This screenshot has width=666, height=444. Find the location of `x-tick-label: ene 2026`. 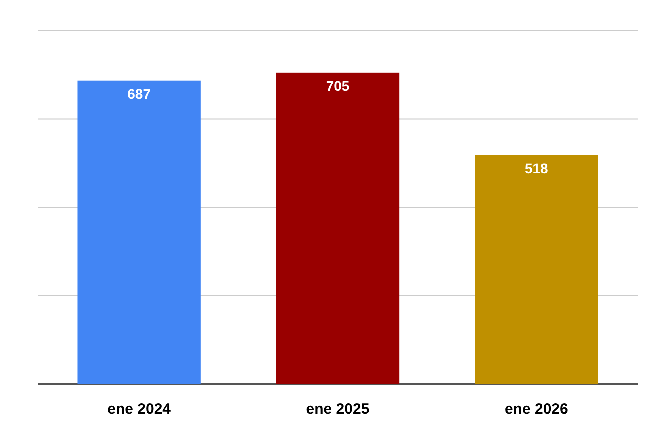

x-tick-label: ene 2026 is located at coordinates (536, 409).